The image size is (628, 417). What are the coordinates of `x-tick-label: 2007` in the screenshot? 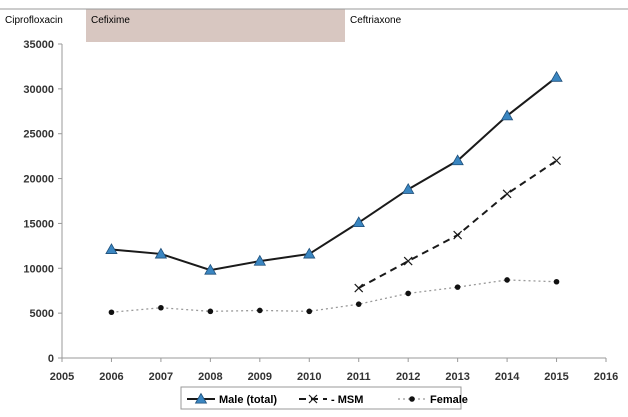 It's located at (161, 377).